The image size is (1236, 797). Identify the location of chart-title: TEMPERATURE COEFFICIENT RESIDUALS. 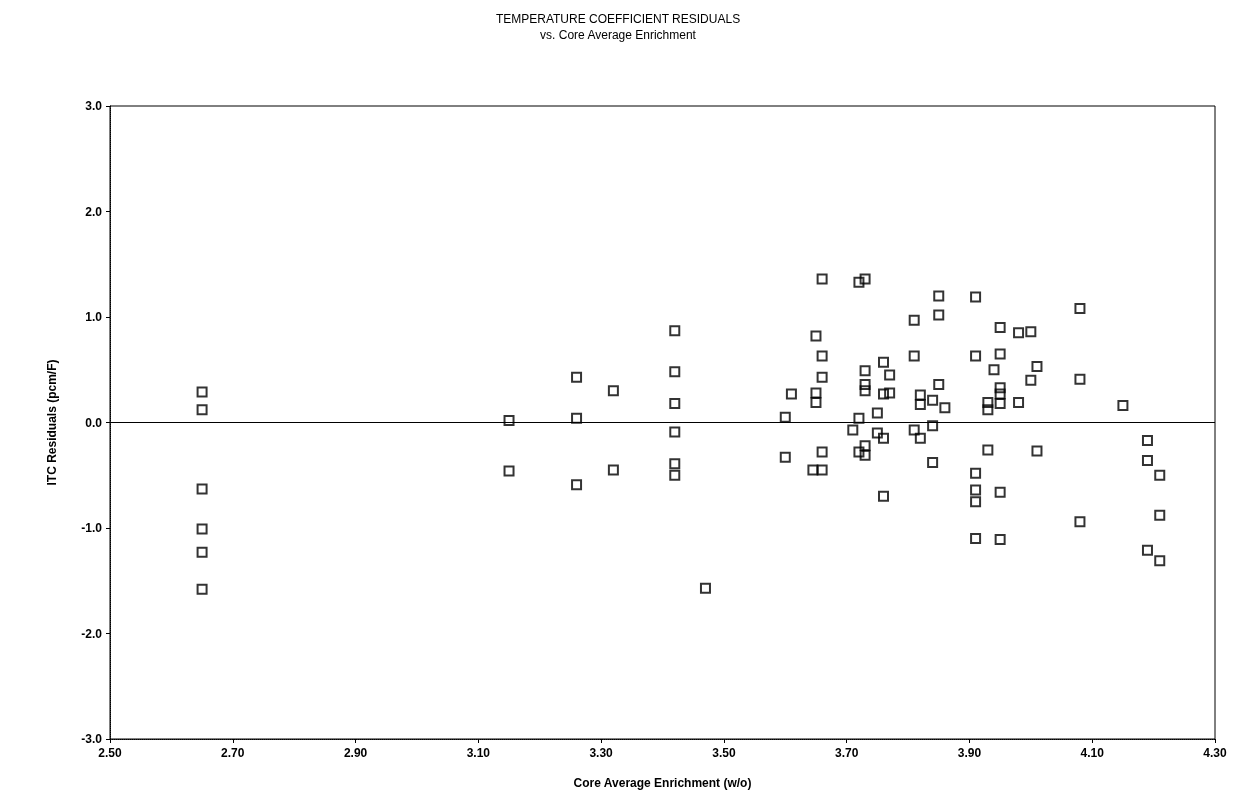
(618, 19).